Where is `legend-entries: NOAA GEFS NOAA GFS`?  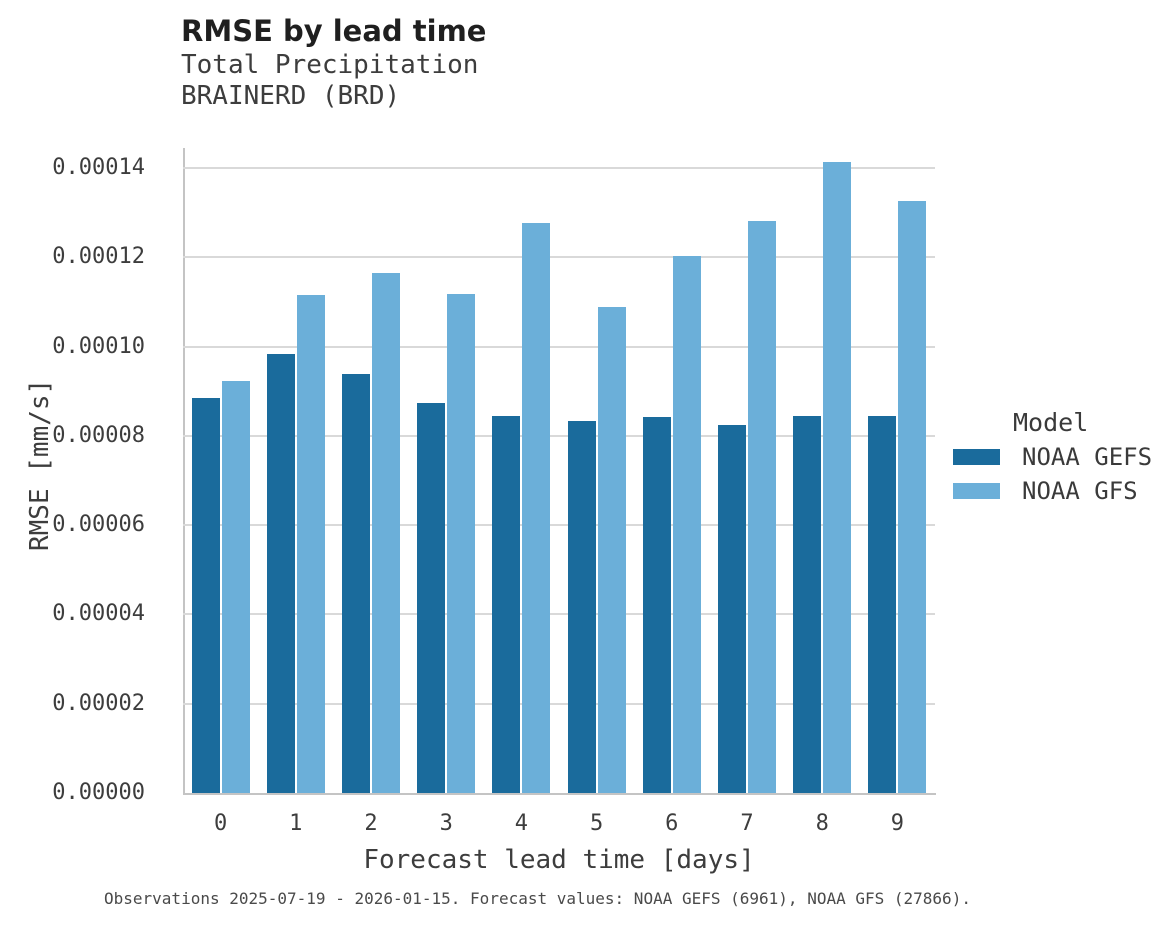
legend-entries: NOAA GEFS NOAA GFS is located at coordinates (1060, 474).